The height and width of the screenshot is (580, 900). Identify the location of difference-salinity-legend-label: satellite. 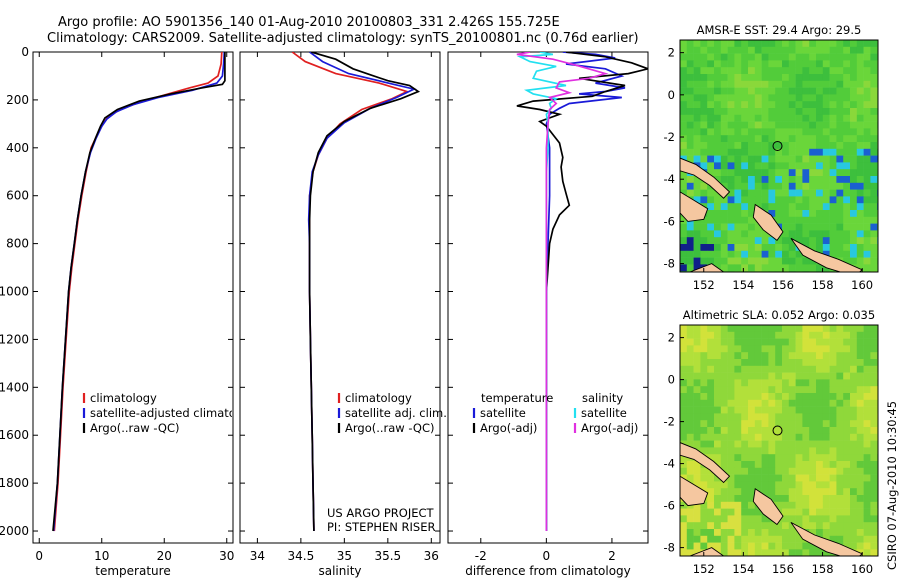
(604, 413).